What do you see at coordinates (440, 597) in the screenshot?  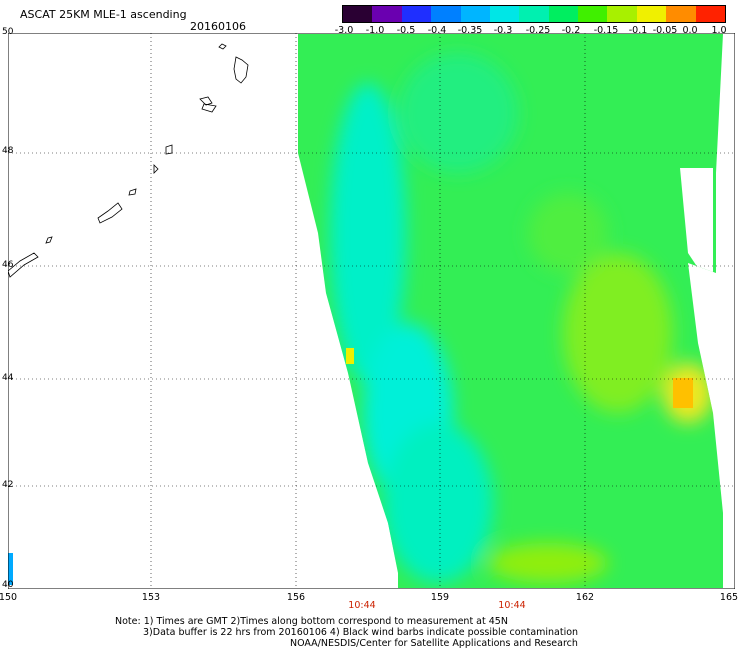 I see `lon-label: 159` at bounding box center [440, 597].